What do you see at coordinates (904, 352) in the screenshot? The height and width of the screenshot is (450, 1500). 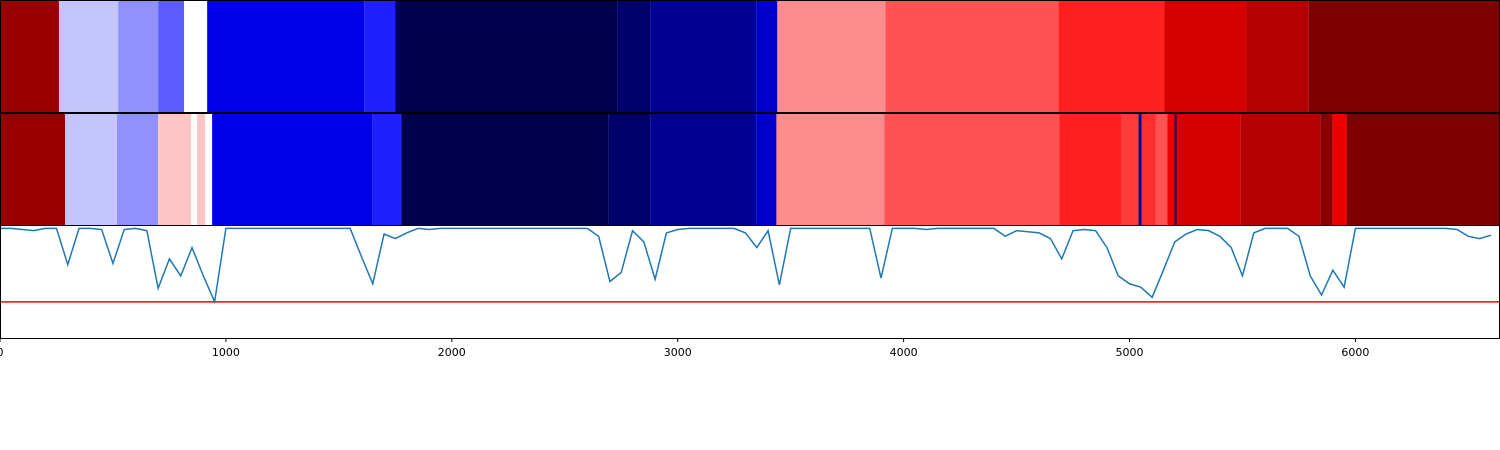 I see `x-tick-label: 4000` at bounding box center [904, 352].